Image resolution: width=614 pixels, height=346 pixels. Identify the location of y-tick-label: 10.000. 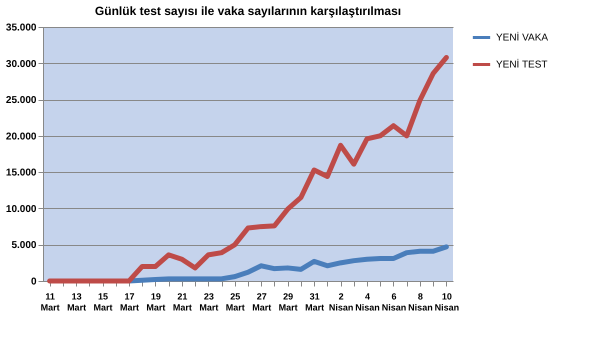
(21, 209).